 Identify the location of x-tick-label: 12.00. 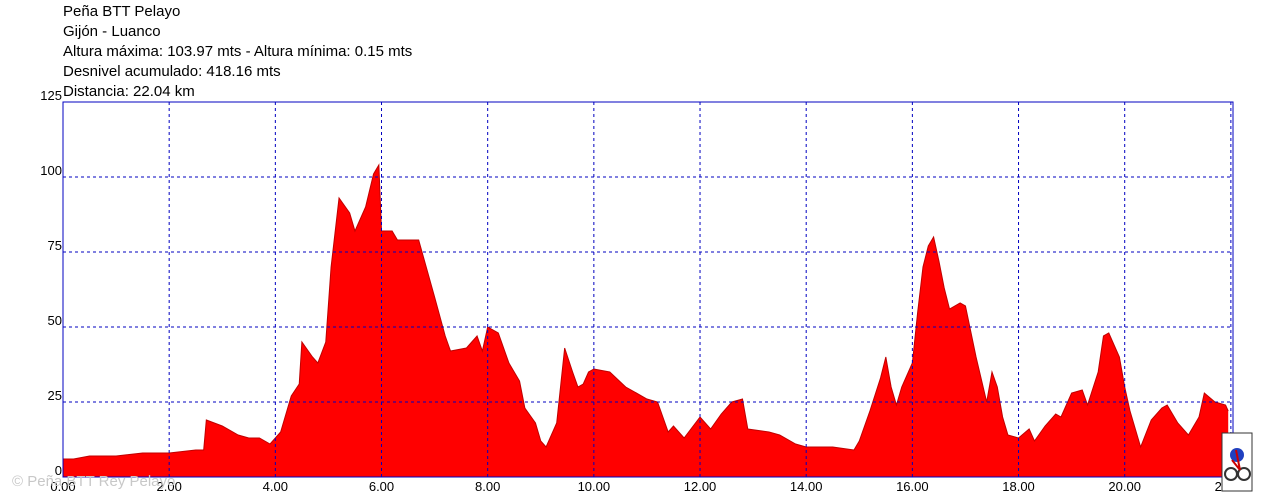
(700, 486).